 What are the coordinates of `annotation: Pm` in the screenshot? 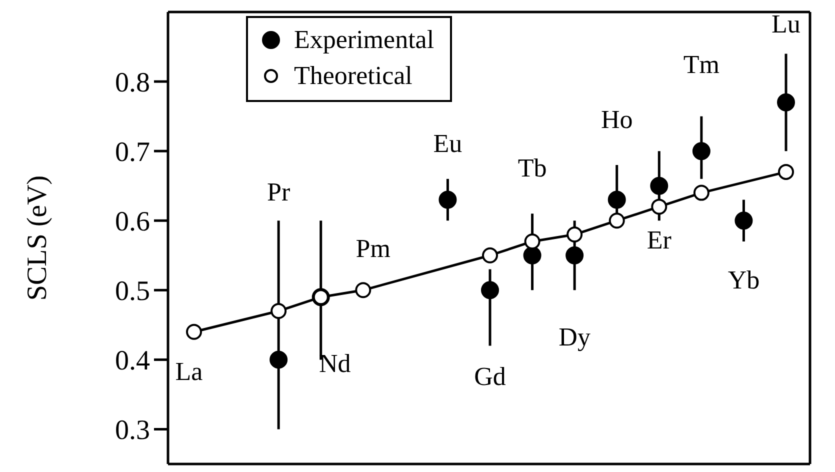 It's located at (373, 249).